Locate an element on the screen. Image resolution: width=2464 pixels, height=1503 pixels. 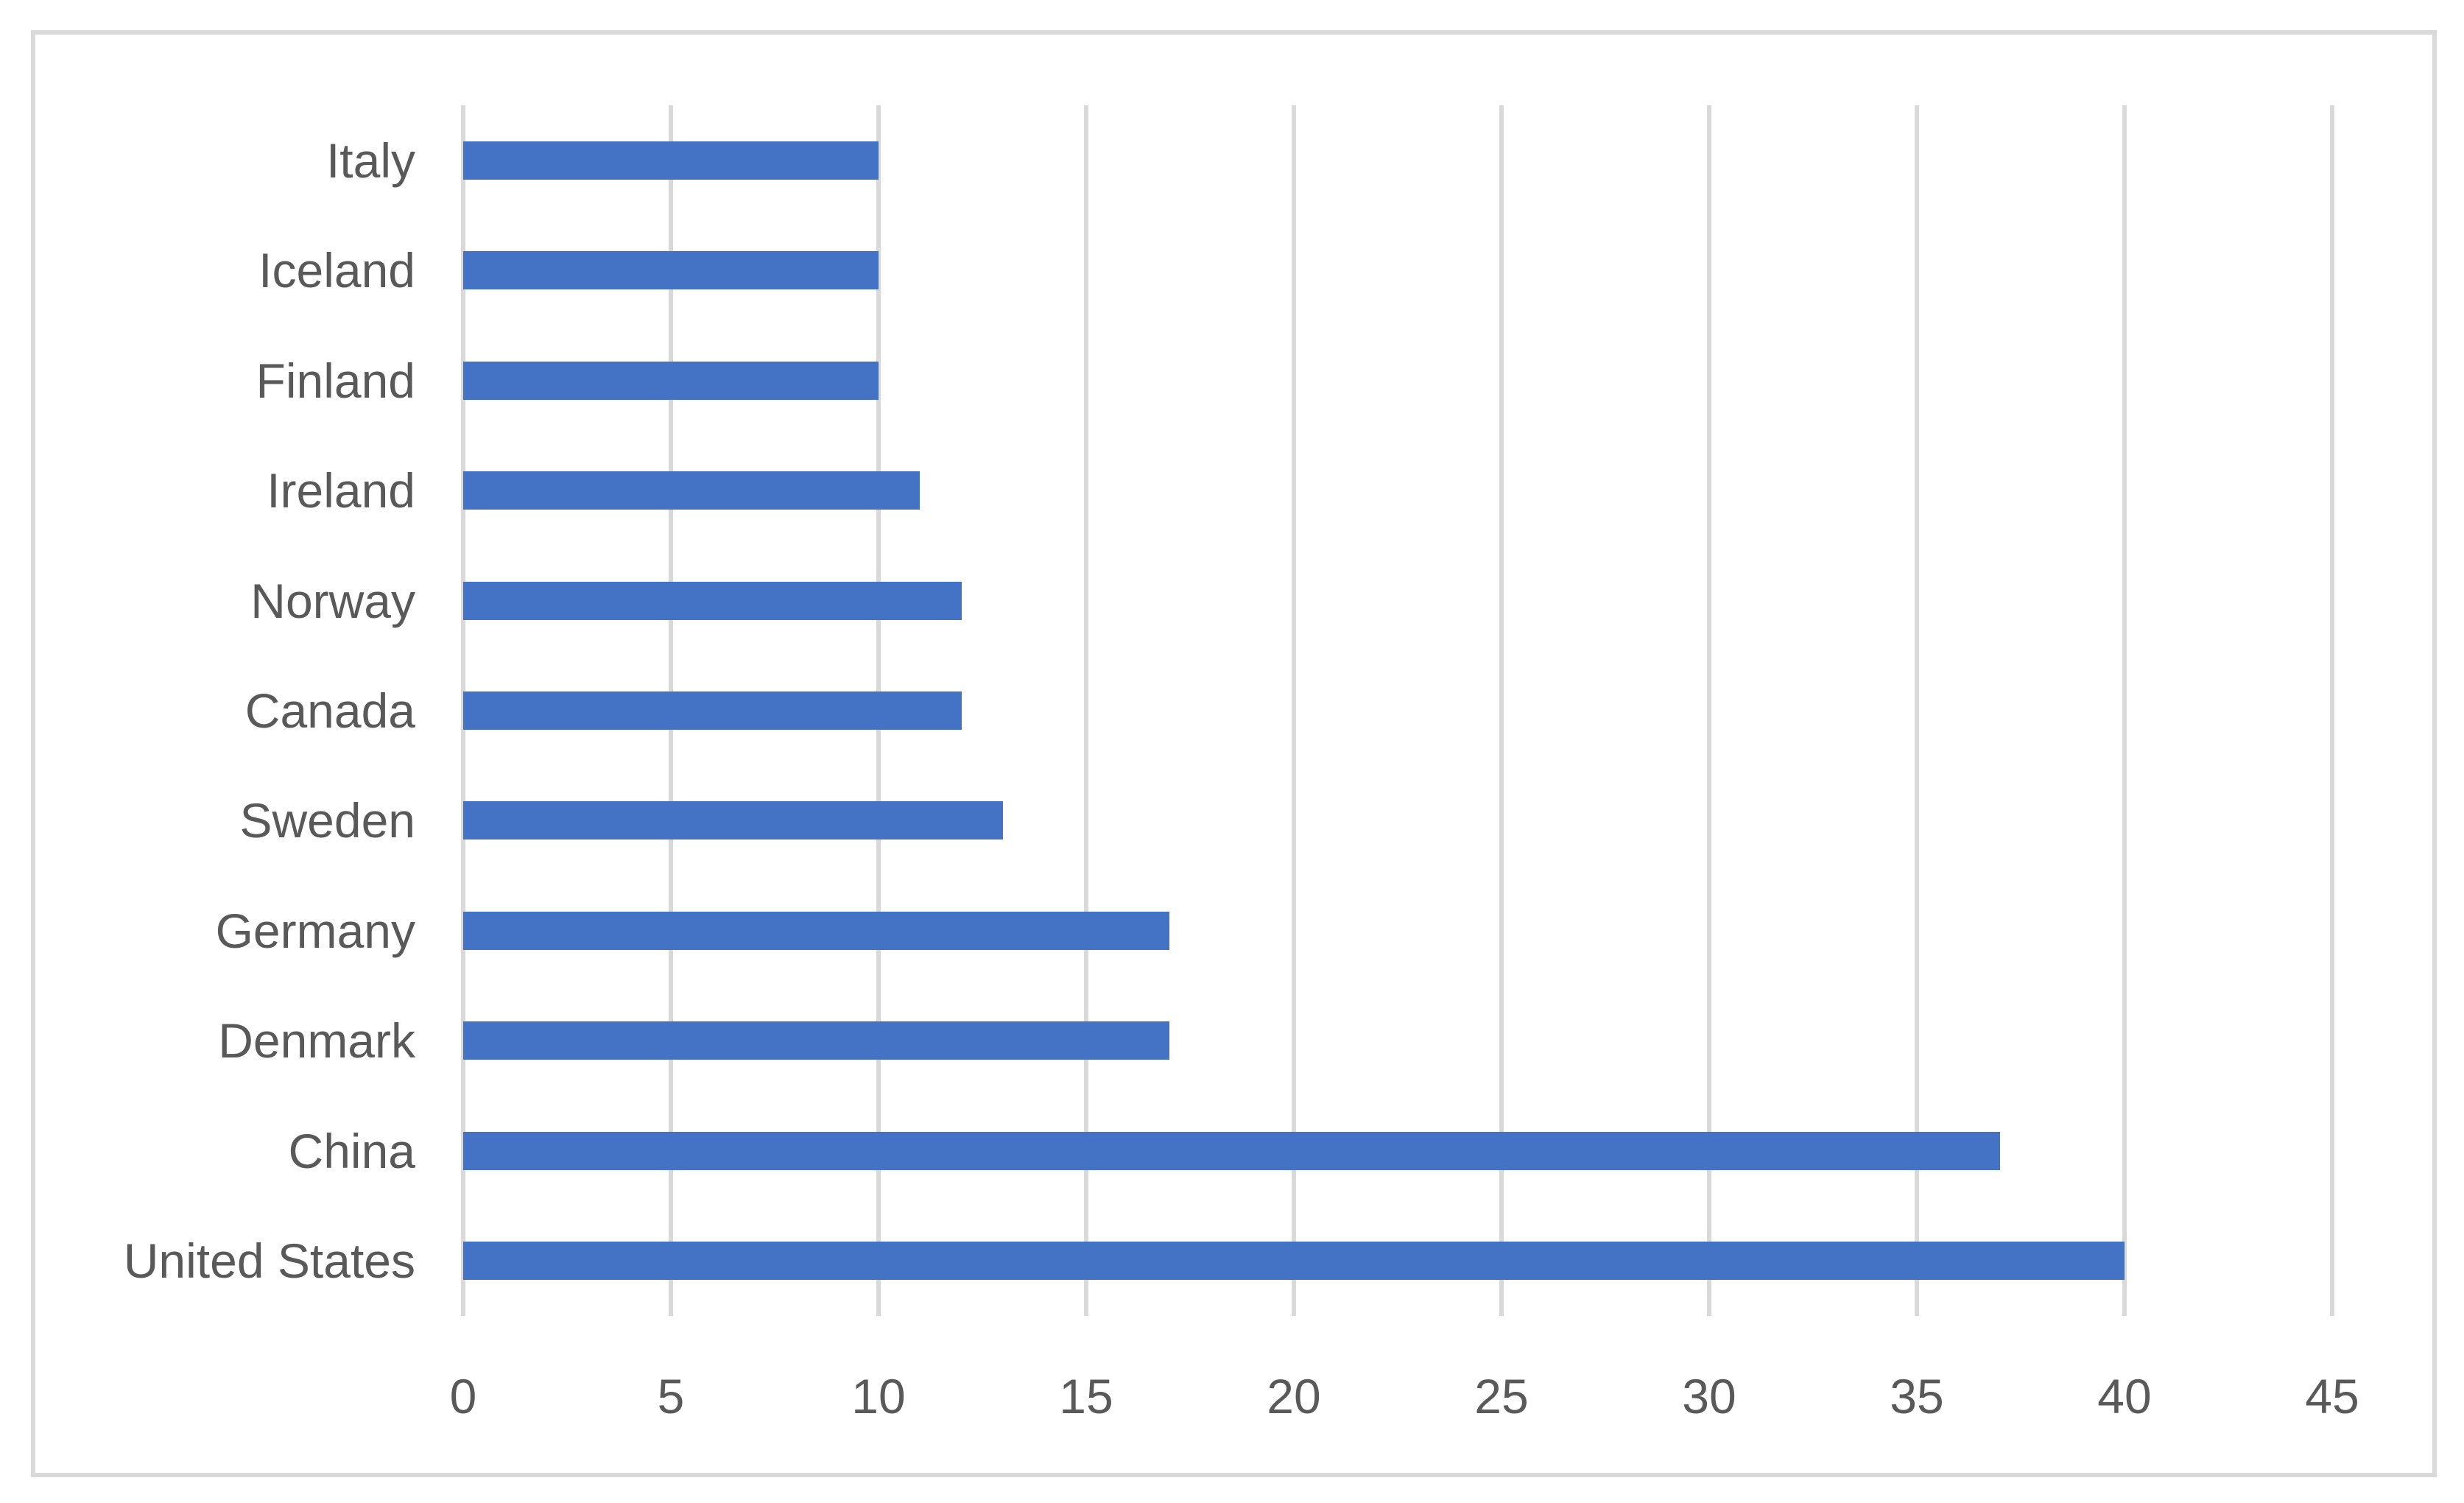
x-tick-label: 25 is located at coordinates (1501, 1396).